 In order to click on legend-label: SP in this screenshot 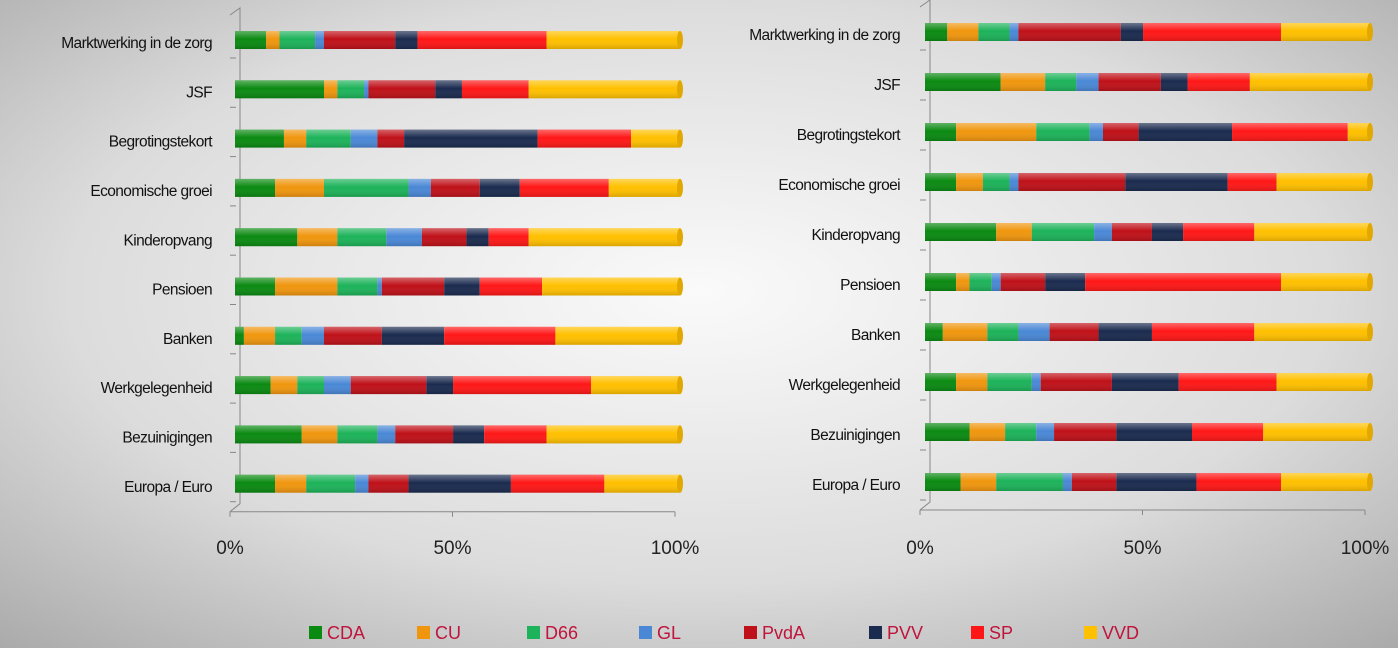, I will do `click(1001, 633)`.